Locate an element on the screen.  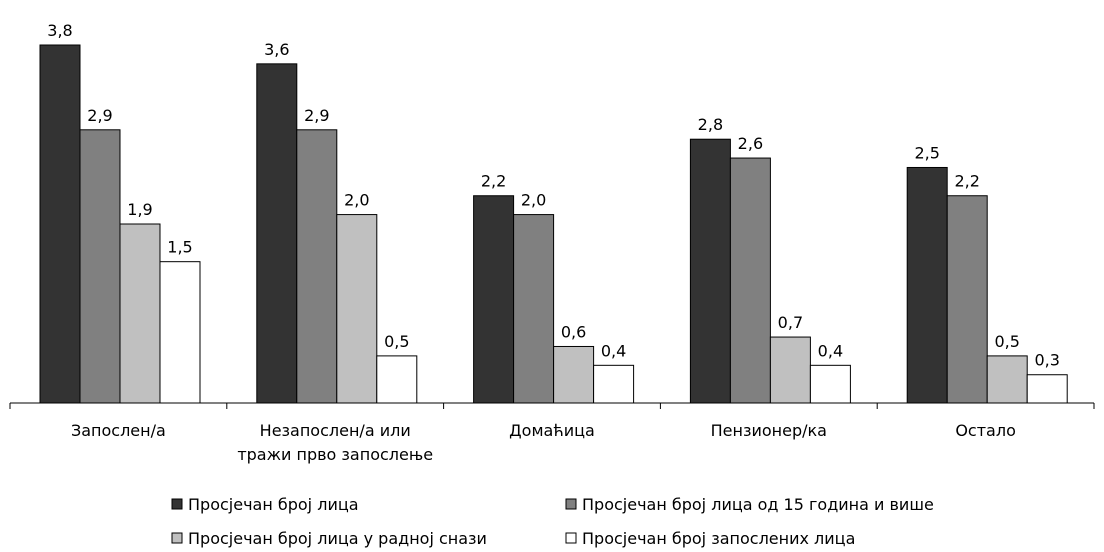
category-label-line: Домаћица is located at coordinates (552, 430).